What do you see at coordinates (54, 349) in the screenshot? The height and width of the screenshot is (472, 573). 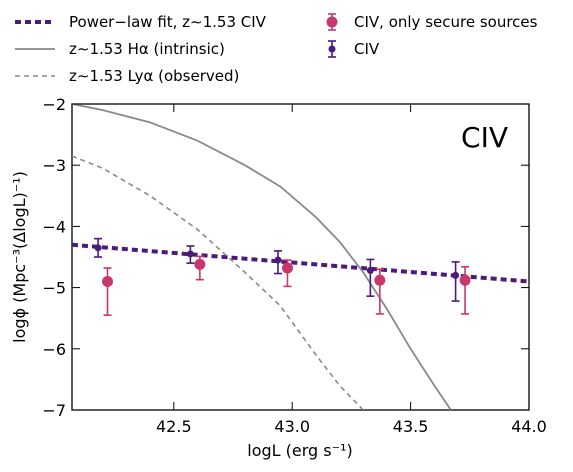 I see `y-tick-label: −6` at bounding box center [54, 349].